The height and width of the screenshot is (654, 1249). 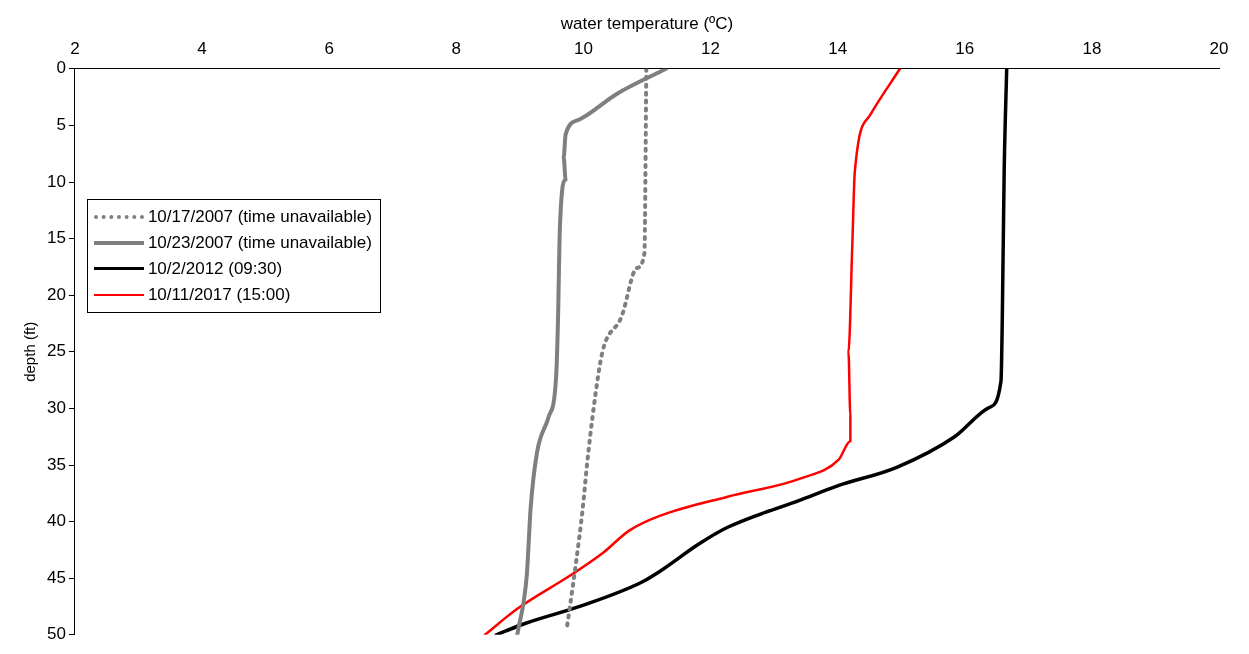 I want to click on y-tick-label: 10, so click(x=56, y=181).